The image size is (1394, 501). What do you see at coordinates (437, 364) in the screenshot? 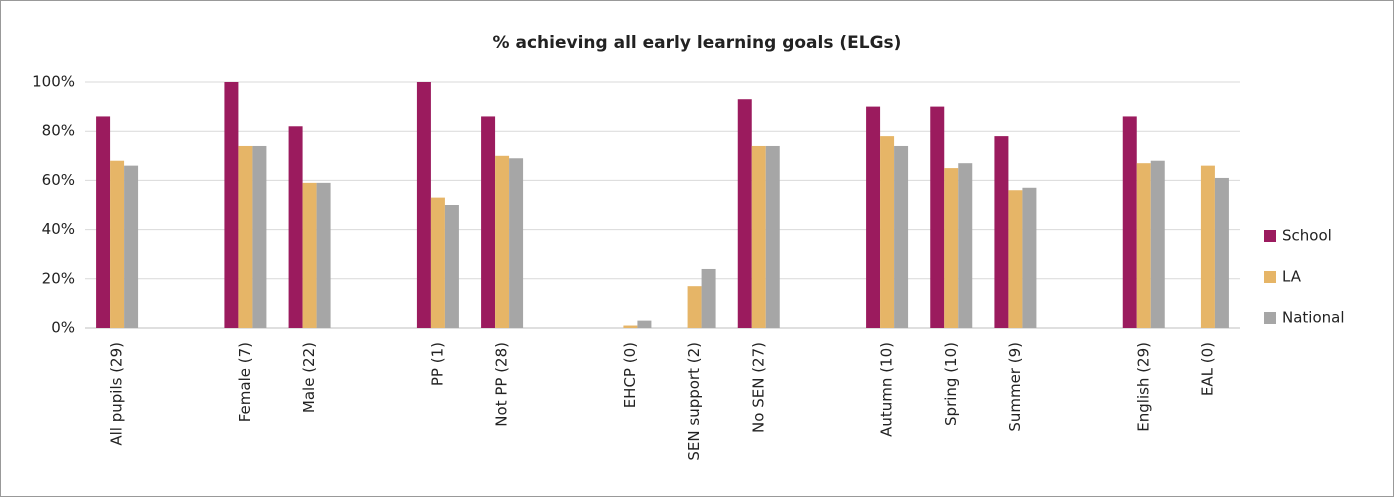
I see `x-tick-label: PP (1)` at bounding box center [437, 364].